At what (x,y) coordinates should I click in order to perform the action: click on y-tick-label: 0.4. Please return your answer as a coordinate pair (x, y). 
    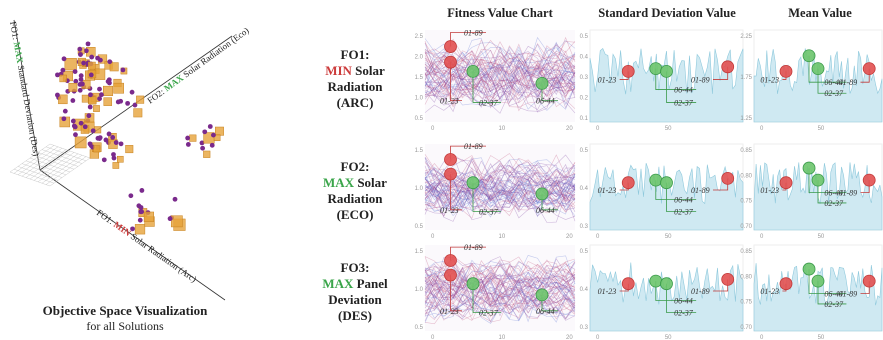
    Looking at the image, I should click on (584, 290).